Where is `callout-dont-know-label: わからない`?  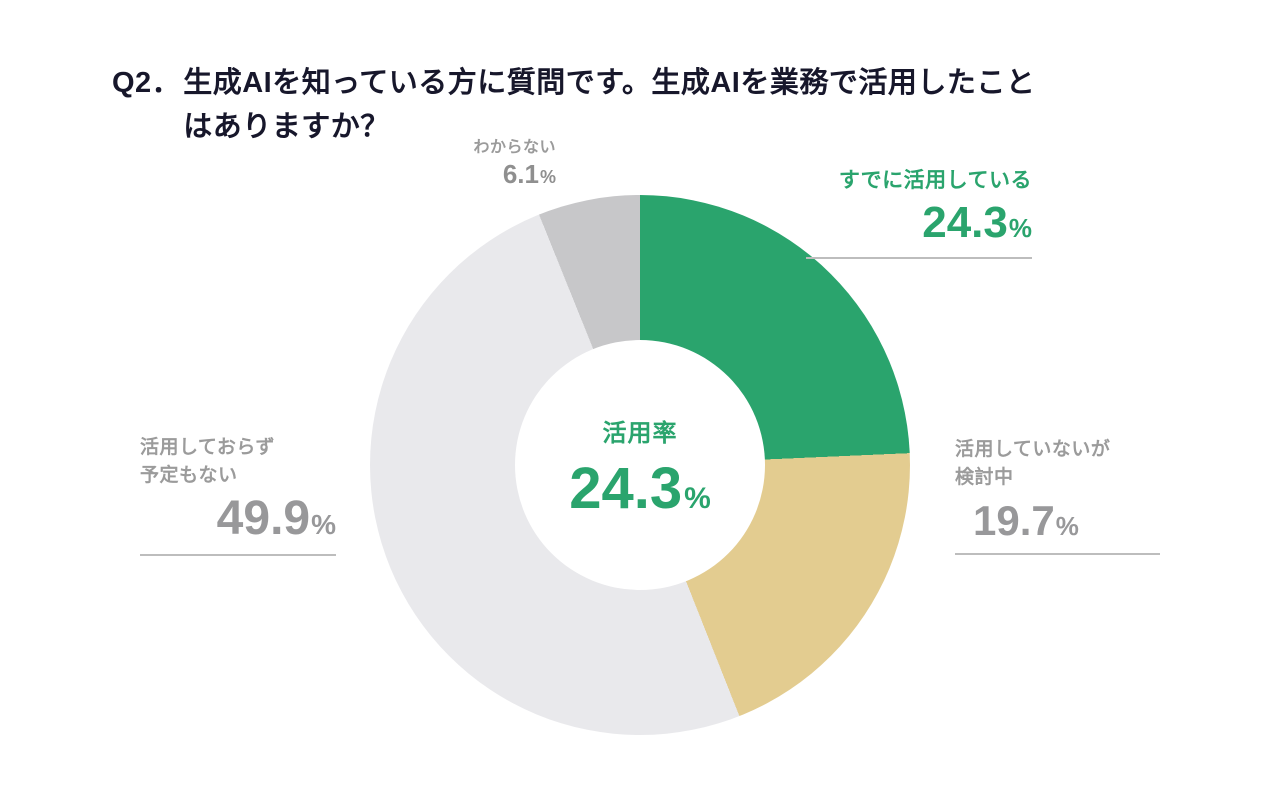
callout-dont-know-label: わからない is located at coordinates (514, 147).